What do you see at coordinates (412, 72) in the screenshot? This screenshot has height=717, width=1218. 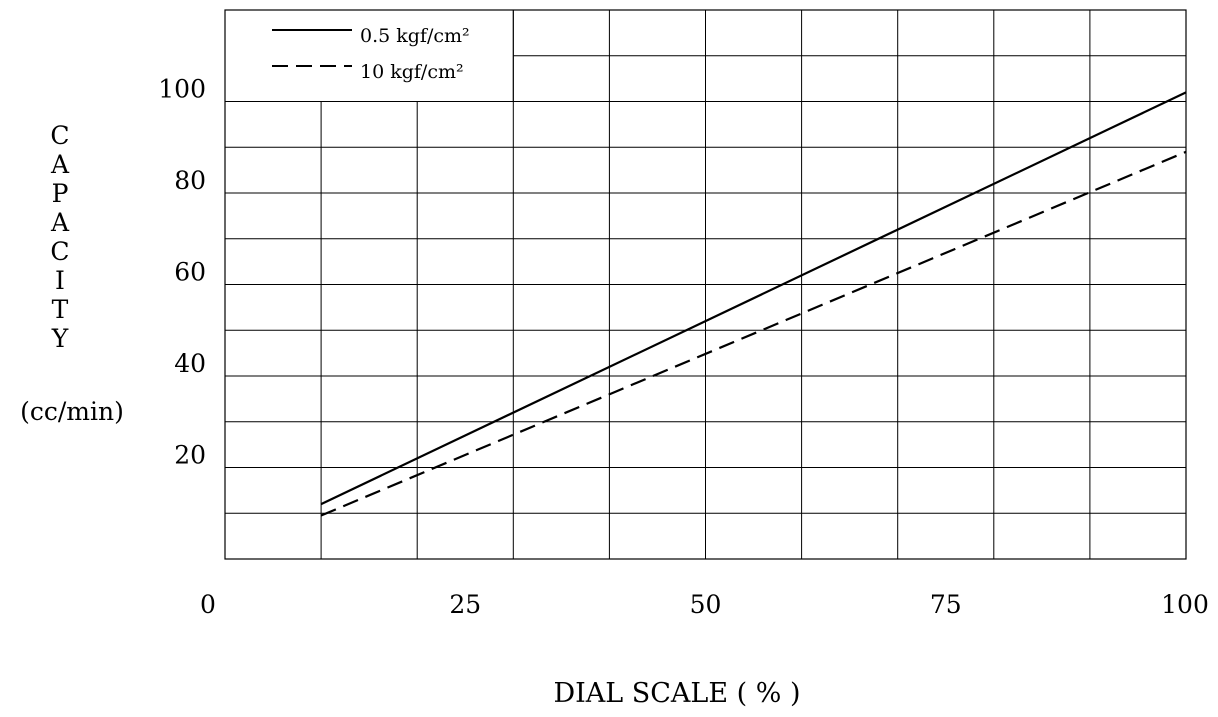 I see `legend-label: 10 kgf/cm²` at bounding box center [412, 72].